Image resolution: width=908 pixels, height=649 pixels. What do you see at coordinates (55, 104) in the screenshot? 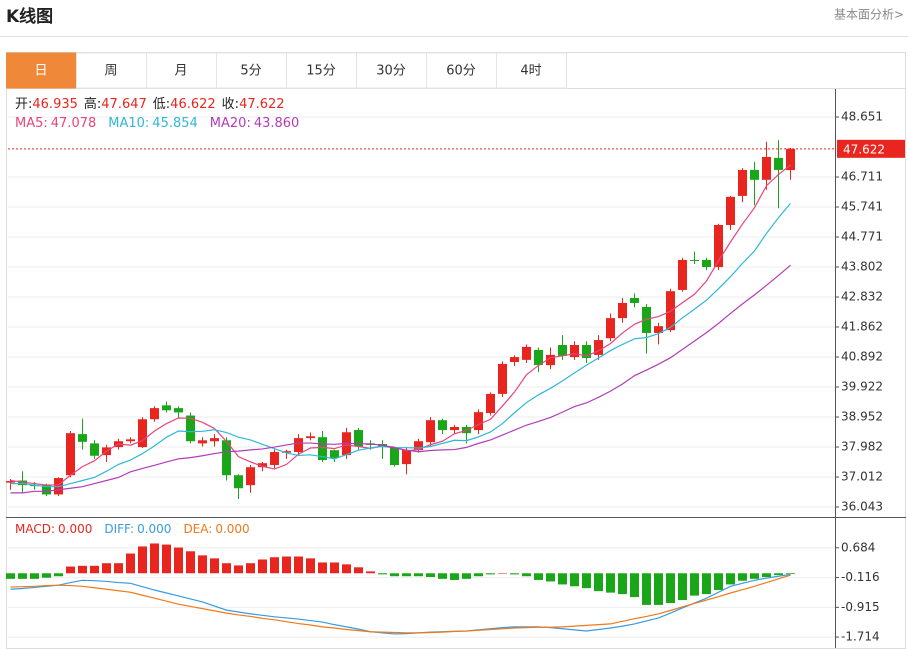
I see `ohlc-value: 46.935` at bounding box center [55, 104].